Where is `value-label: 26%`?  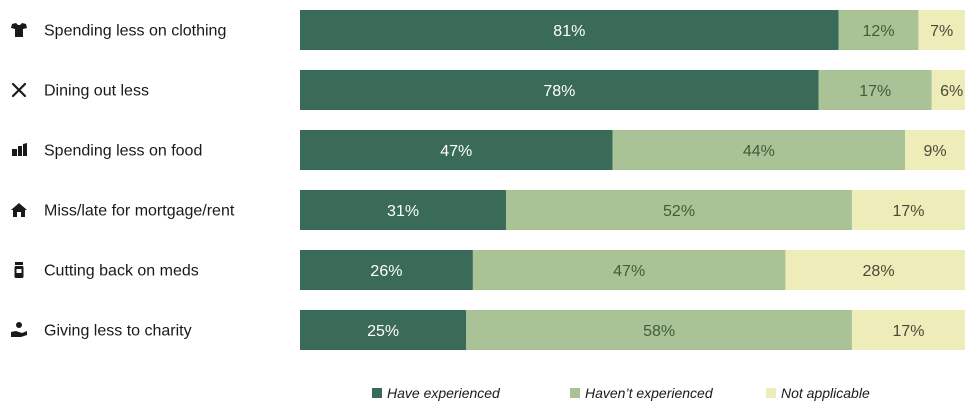 value-label: 26% is located at coordinates (386, 271).